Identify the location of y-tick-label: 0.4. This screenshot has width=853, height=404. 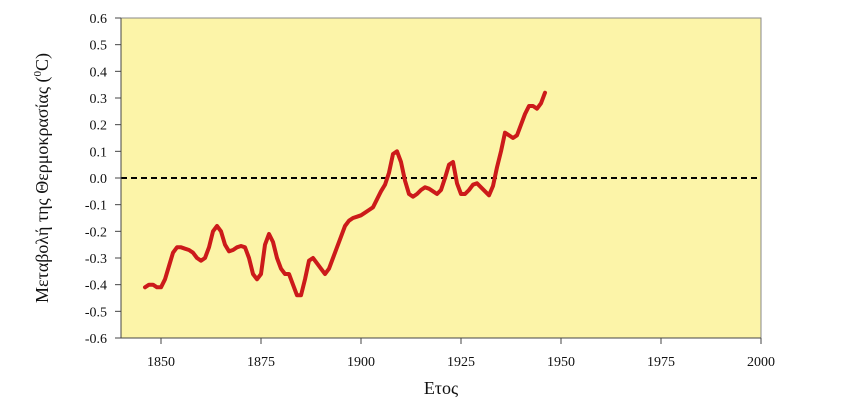
(99, 72).